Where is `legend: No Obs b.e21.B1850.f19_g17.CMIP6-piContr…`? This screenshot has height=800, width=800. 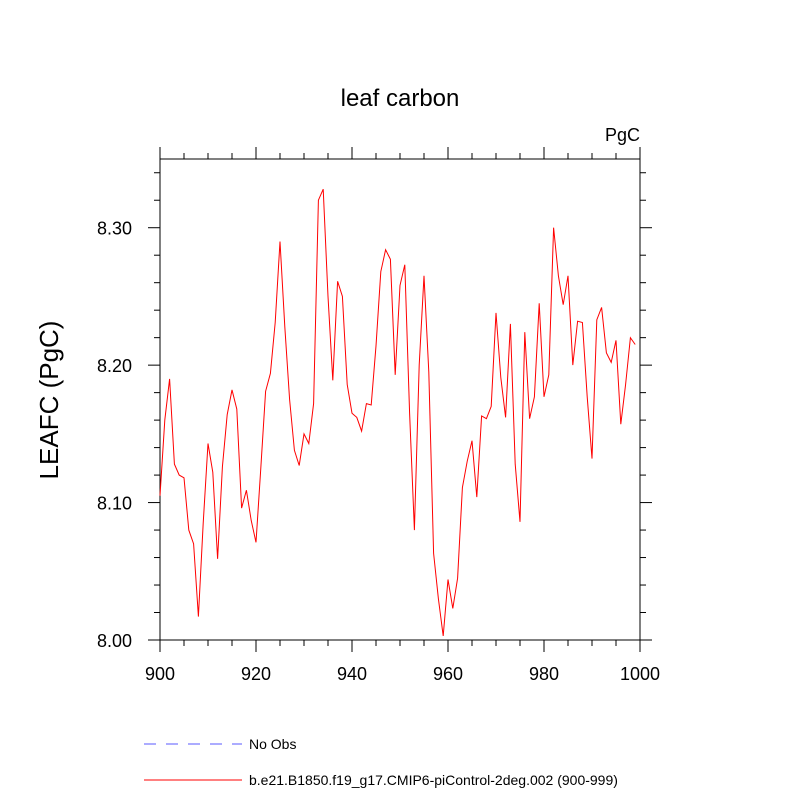 legend: No Obs b.e21.B1850.f19_g17.CMIP6-piContr… is located at coordinates (381, 762).